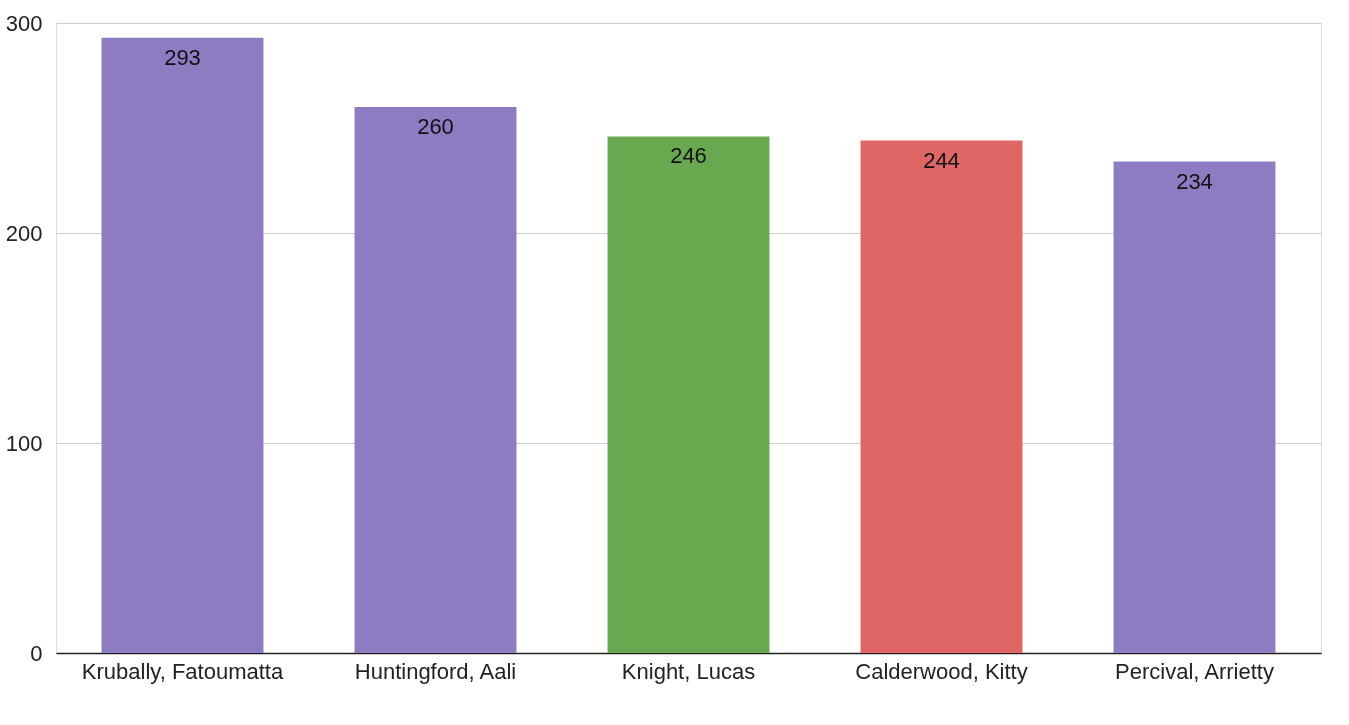 This screenshot has height=725, width=1349. I want to click on x-tick-label: Calderwood, Kitty, so click(941, 671).